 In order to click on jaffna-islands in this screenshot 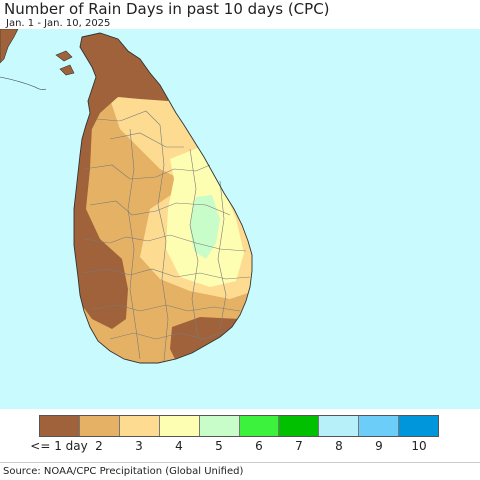, I will do `click(65, 63)`.